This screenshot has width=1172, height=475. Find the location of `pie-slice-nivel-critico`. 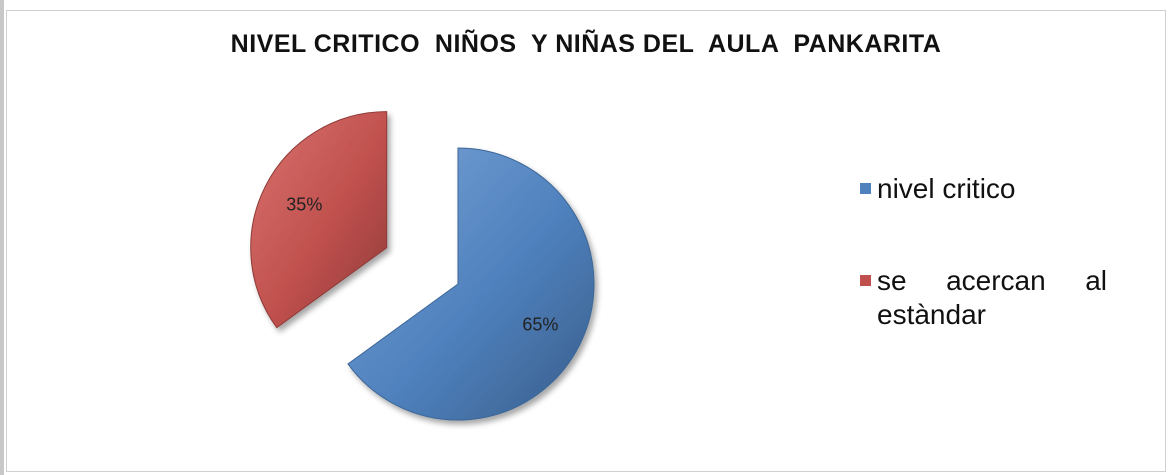

pie-slice-nivel-critico is located at coordinates (471, 284).